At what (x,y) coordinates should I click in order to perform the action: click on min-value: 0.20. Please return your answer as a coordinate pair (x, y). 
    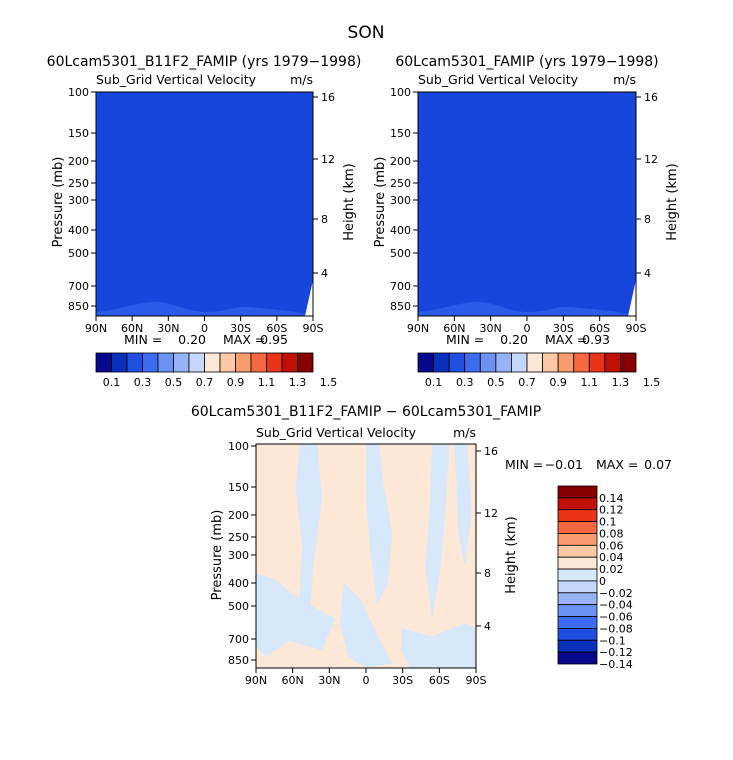
    Looking at the image, I should click on (514, 339).